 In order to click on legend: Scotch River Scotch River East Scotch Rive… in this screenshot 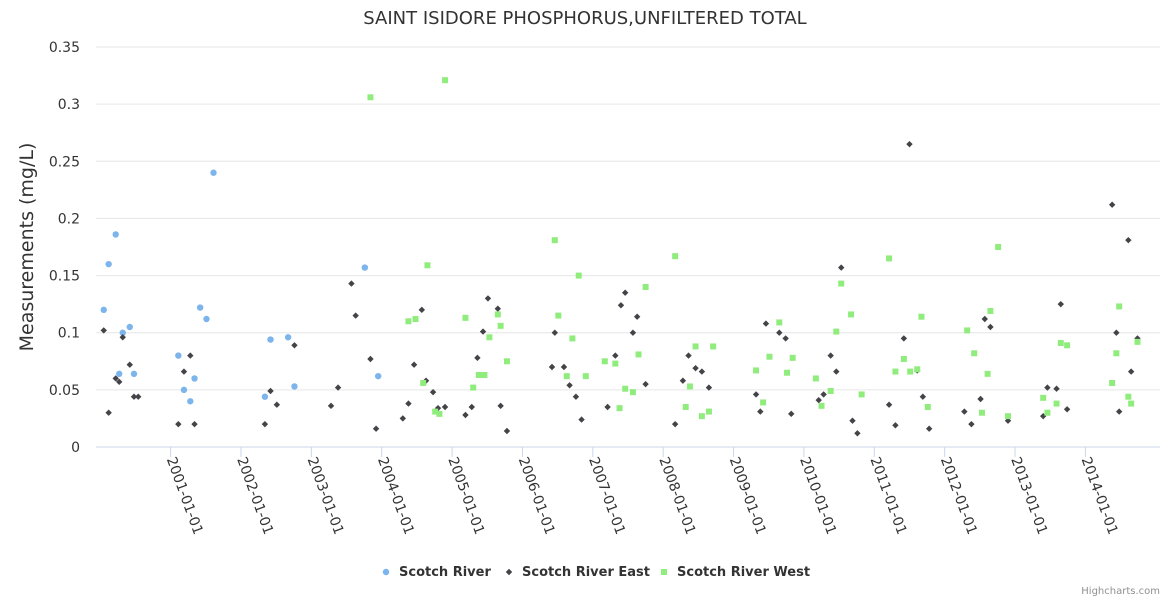, I will do `click(596, 572)`.